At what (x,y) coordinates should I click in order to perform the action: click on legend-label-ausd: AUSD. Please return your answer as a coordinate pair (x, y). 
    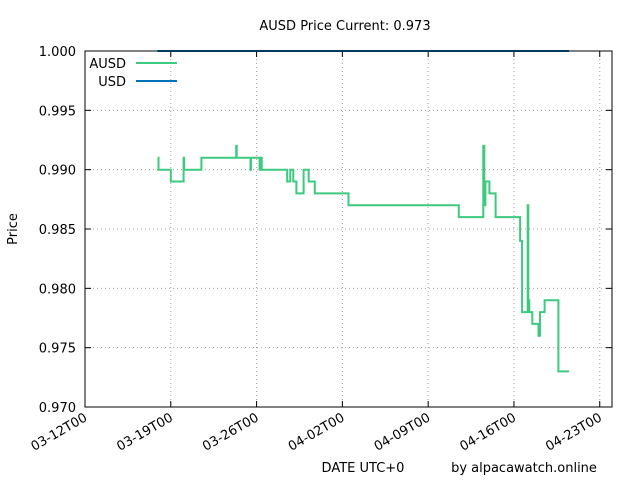
    Looking at the image, I should click on (107, 64).